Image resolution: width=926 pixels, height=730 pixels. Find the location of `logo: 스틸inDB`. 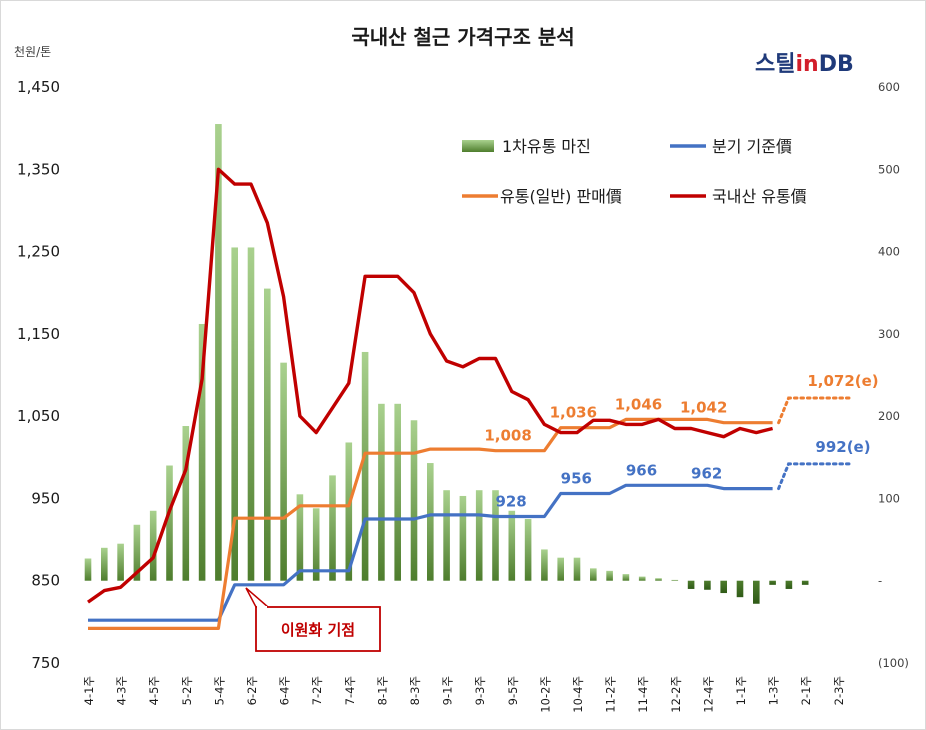

logo: 스틸inDB is located at coordinates (804, 64).